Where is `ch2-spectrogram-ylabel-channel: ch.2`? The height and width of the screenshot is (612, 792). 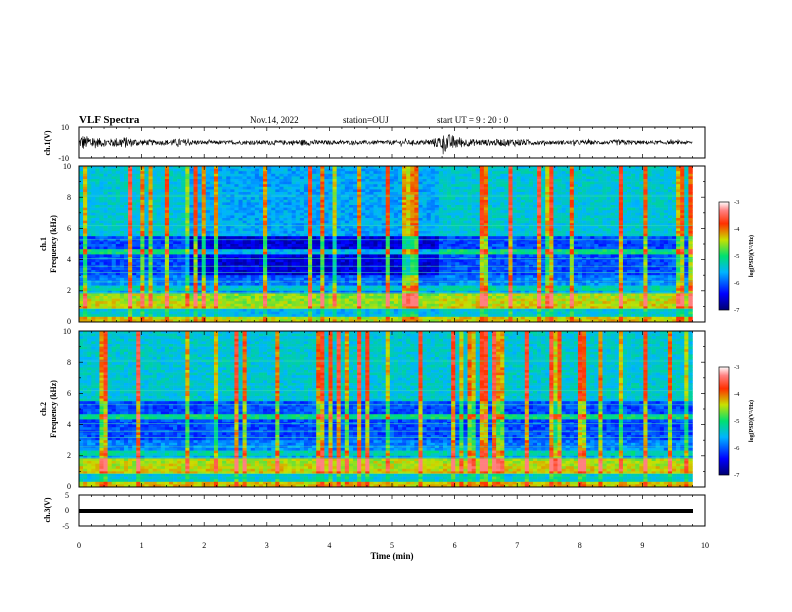
ch2-spectrogram-ylabel-channel: ch.2 is located at coordinates (43, 409).